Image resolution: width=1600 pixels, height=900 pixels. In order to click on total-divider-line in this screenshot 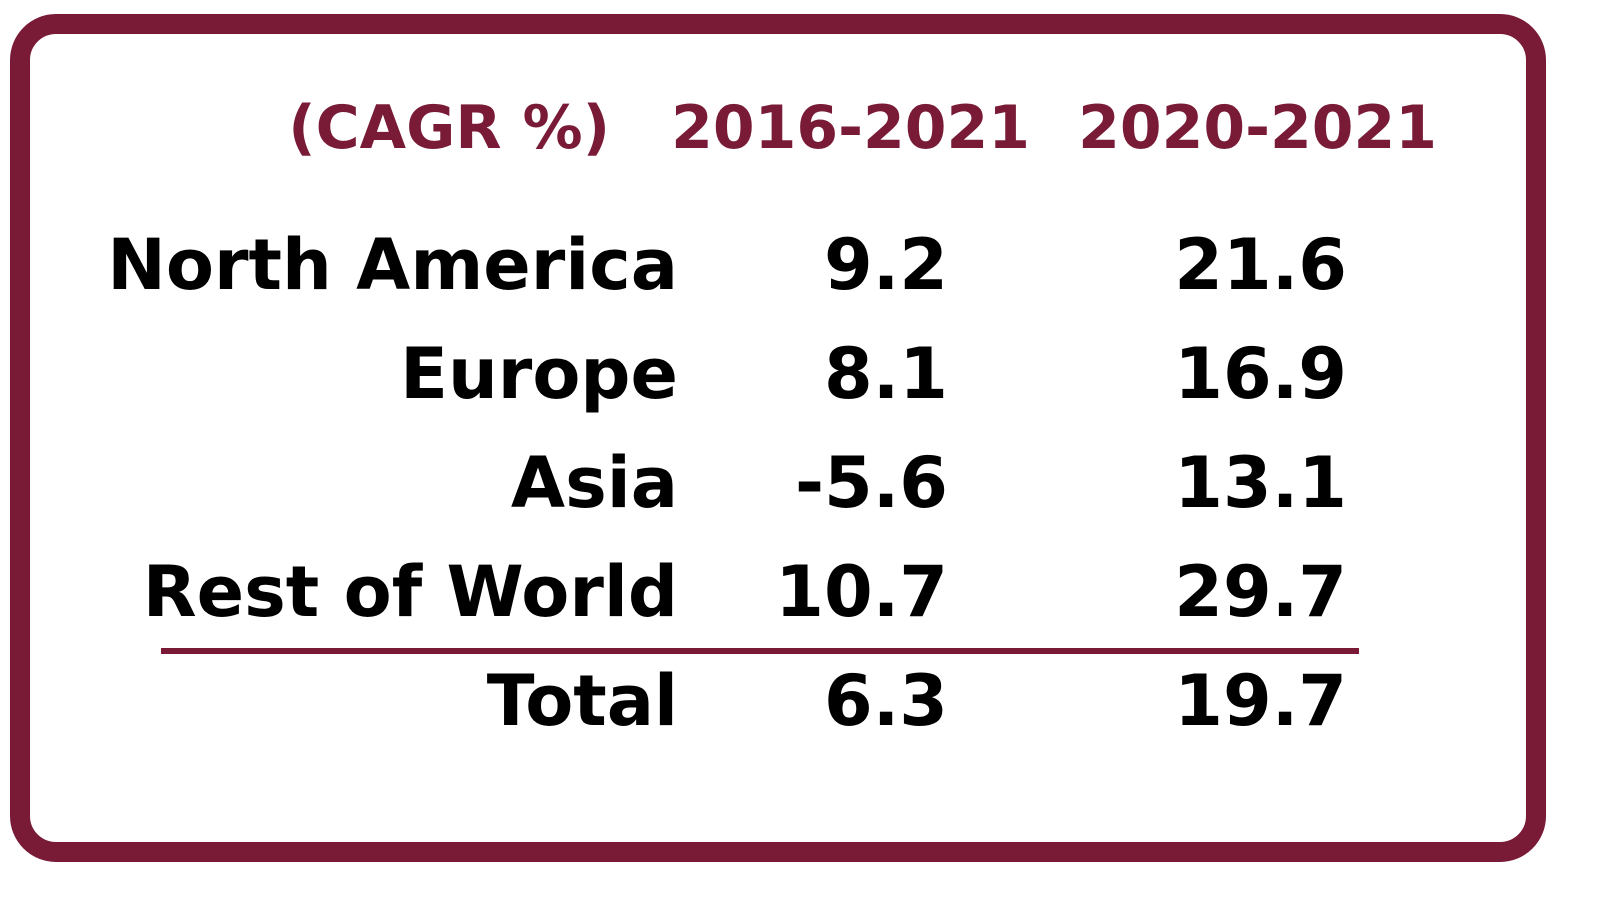, I will do `click(760, 651)`.